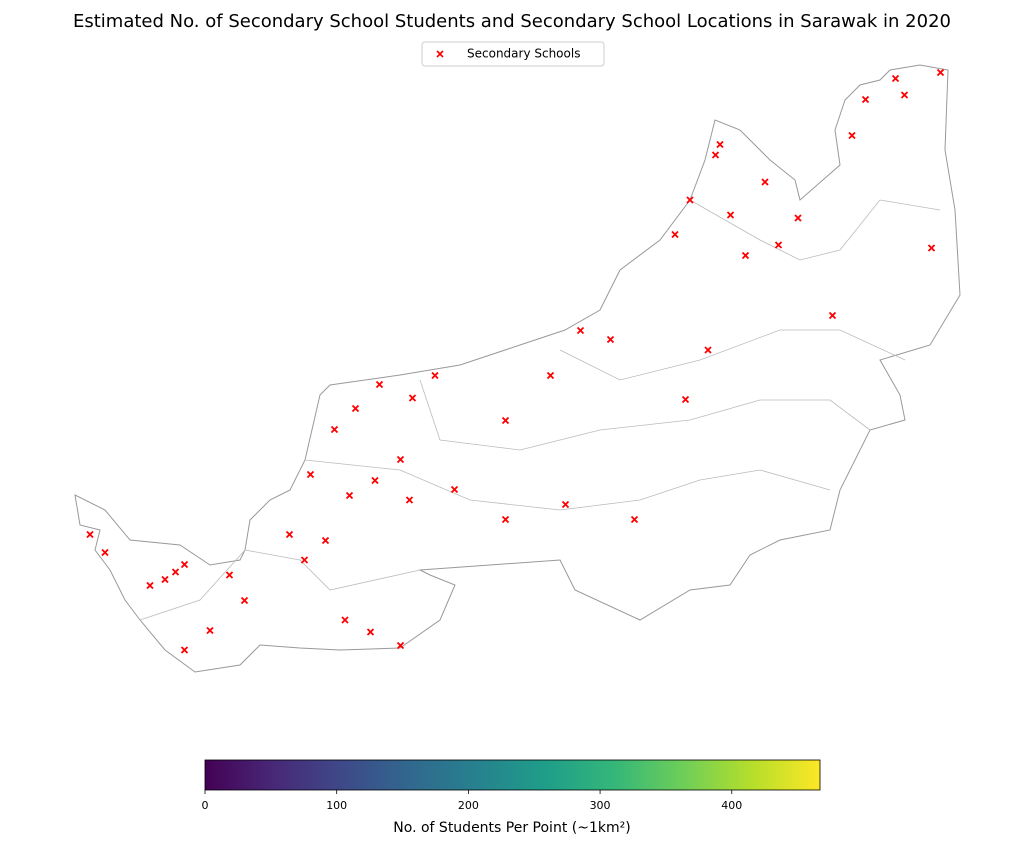  Describe the element at coordinates (523, 54) in the screenshot. I see `legend-label: Secondary Schools` at that location.